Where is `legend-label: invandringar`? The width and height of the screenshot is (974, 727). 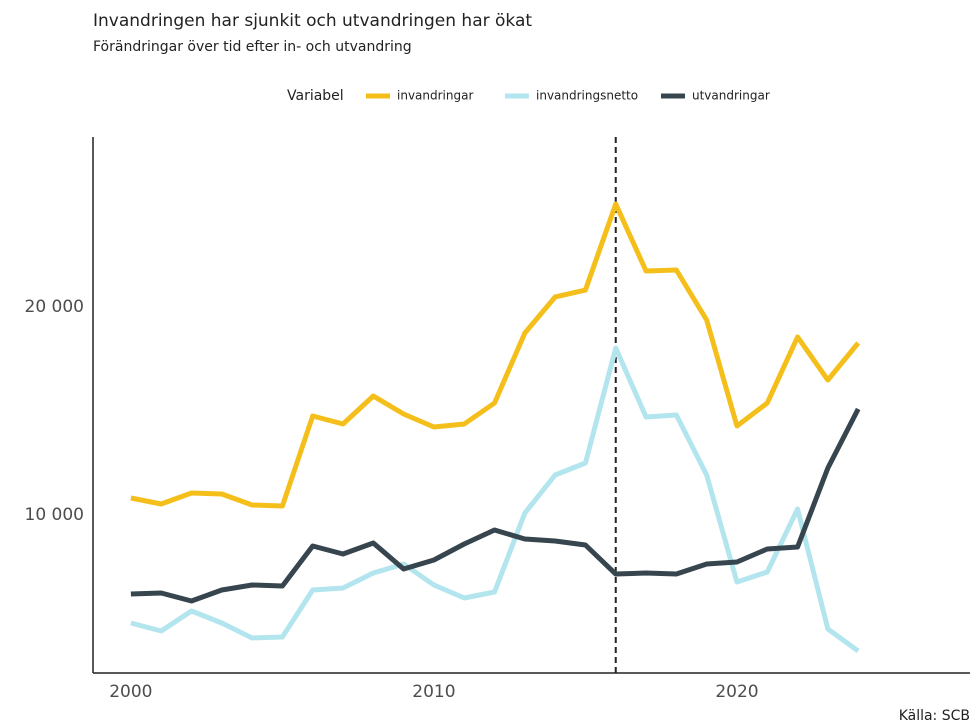
legend-label: invandringar is located at coordinates (435, 96).